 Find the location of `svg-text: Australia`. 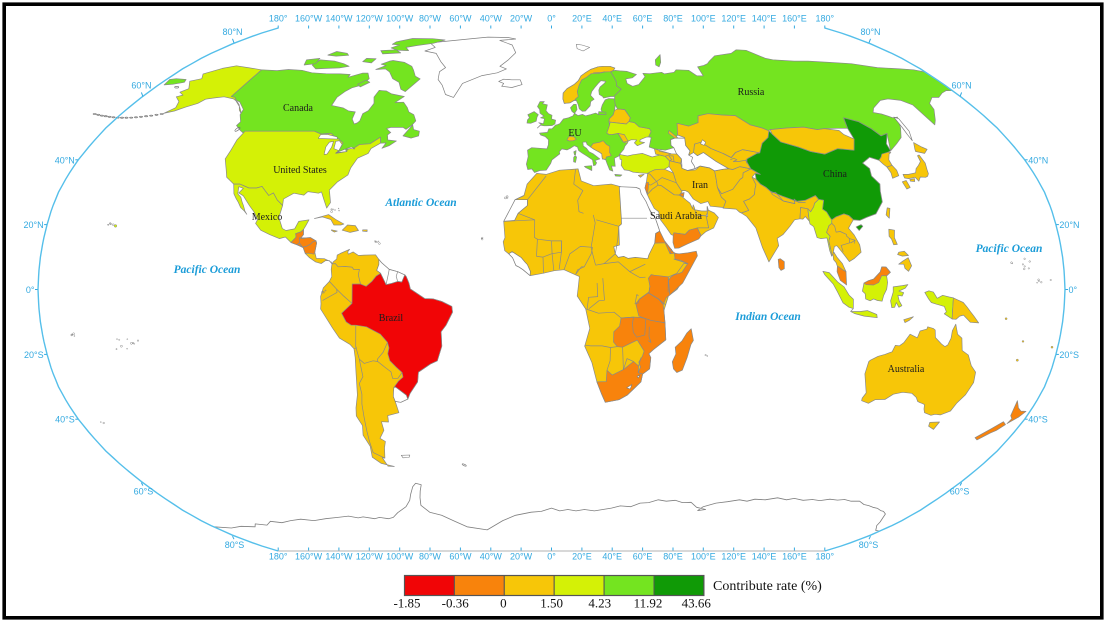

svg-text: Australia is located at coordinates (906, 369).